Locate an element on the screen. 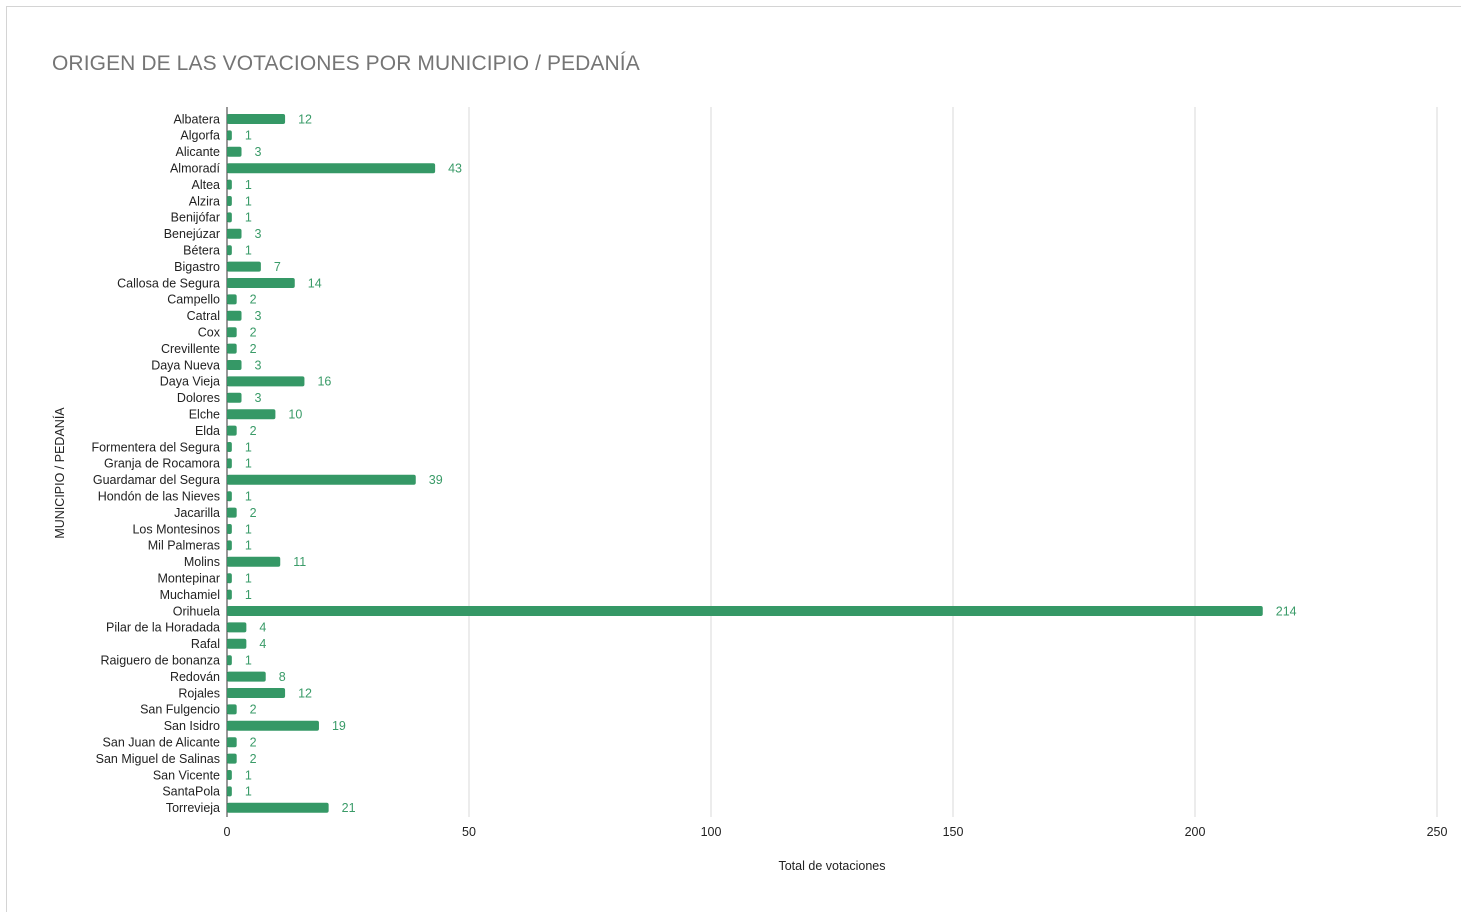  category-label: Daya Vieja is located at coordinates (190, 382).